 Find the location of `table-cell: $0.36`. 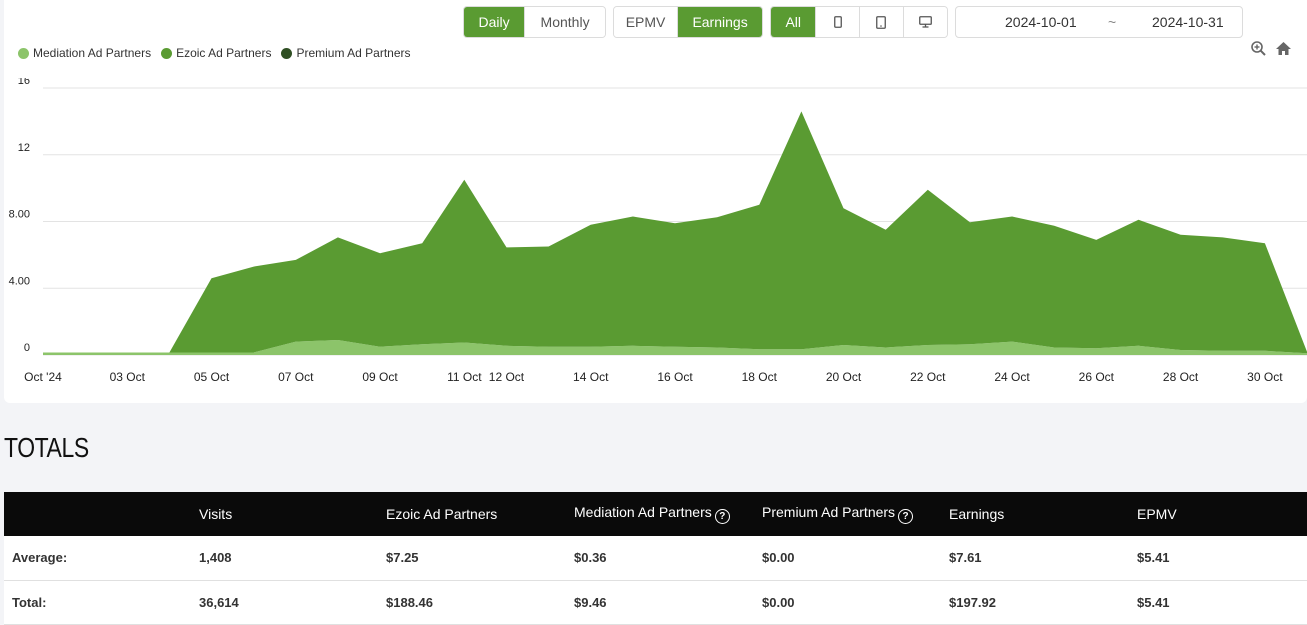

table-cell: $0.36 is located at coordinates (668, 558).